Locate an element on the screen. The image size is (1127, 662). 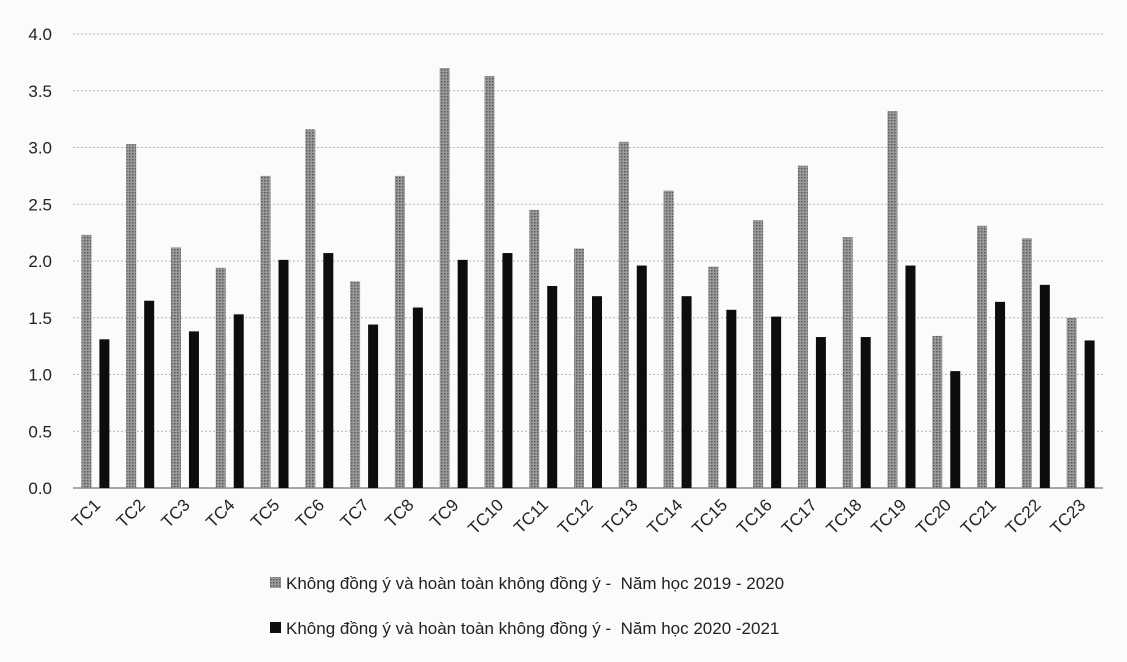
x-tick-label: TC16 is located at coordinates (754, 516).